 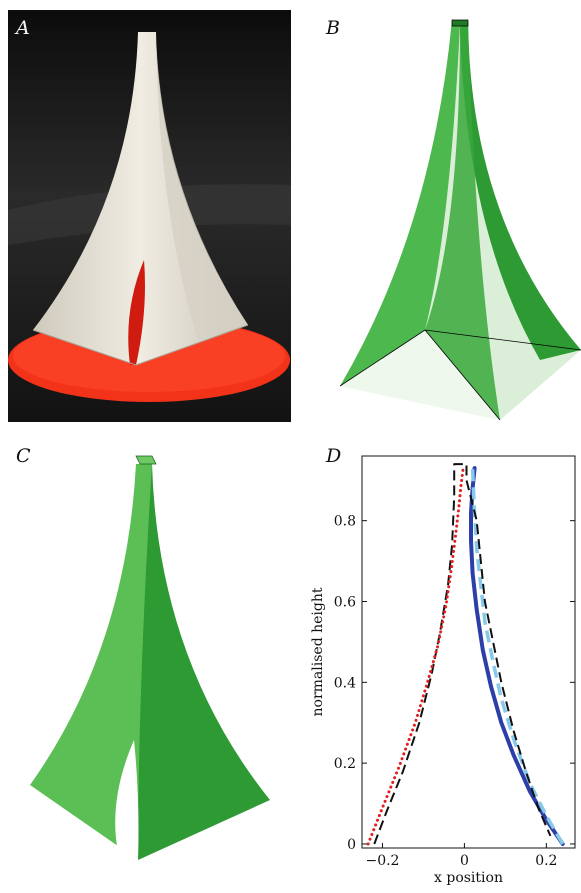 What do you see at coordinates (146, 460) in the screenshot?
I see `c-tip` at bounding box center [146, 460].